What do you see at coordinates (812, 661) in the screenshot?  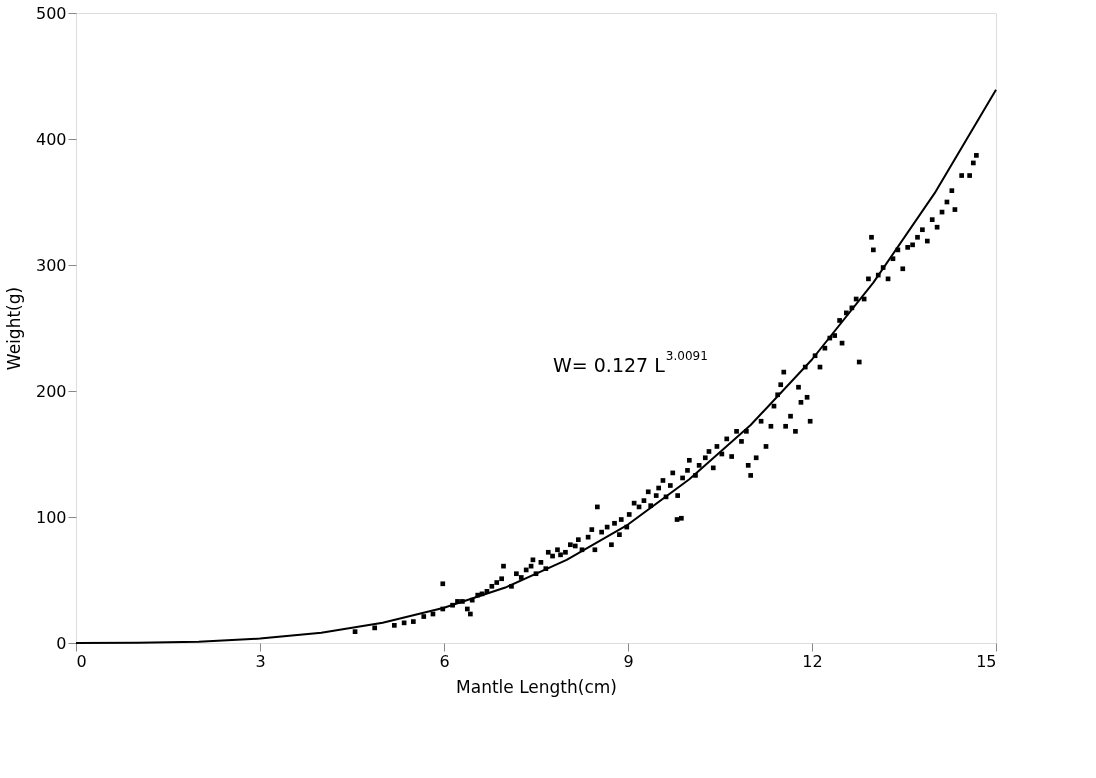 I see `x-tick-label: 12` at bounding box center [812, 661].